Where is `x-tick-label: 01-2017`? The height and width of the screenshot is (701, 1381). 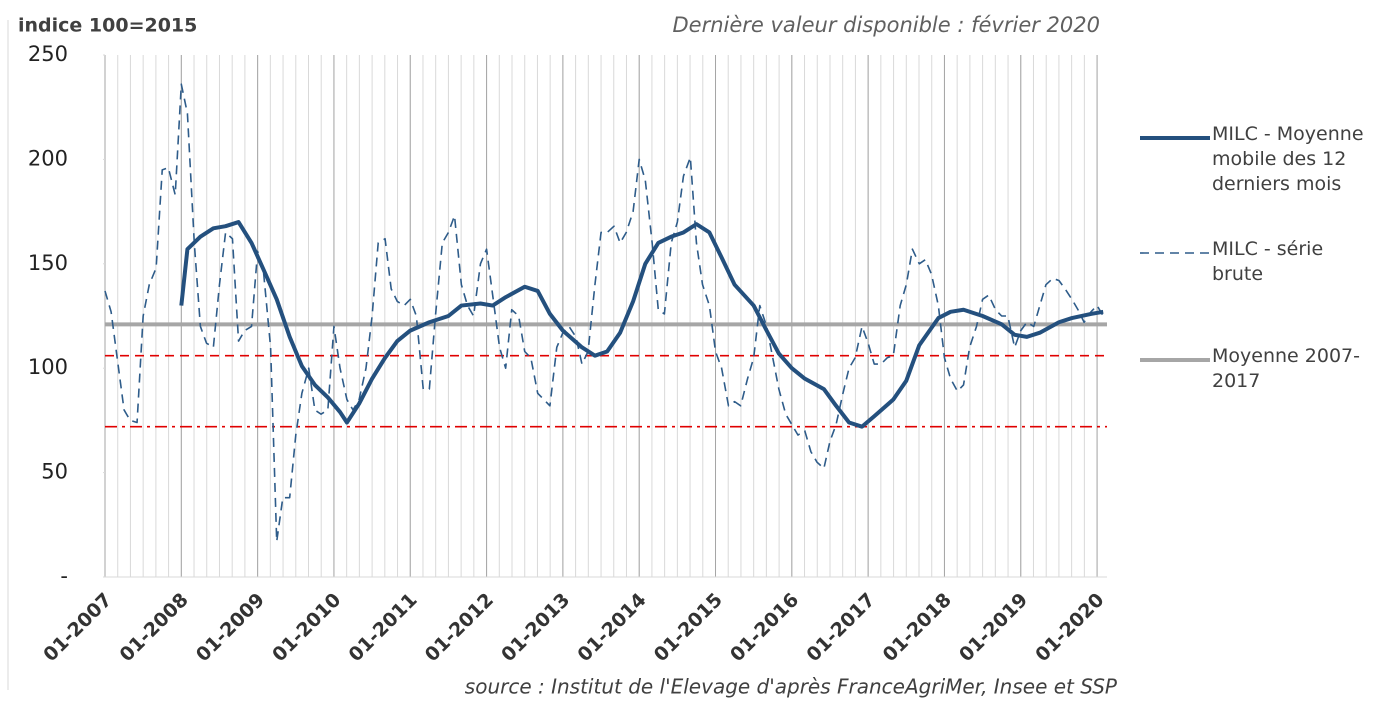
x-tick-label: 01-2017 is located at coordinates (840, 627).